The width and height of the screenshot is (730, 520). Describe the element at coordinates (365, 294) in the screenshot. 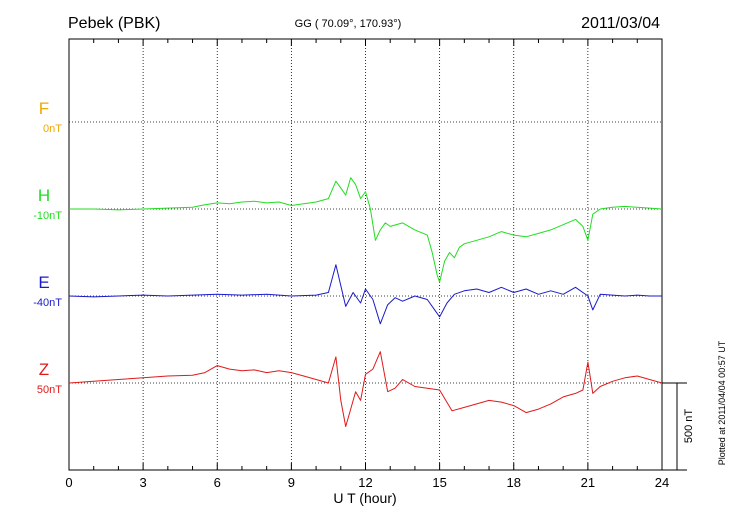

I see `series-line-e` at that location.